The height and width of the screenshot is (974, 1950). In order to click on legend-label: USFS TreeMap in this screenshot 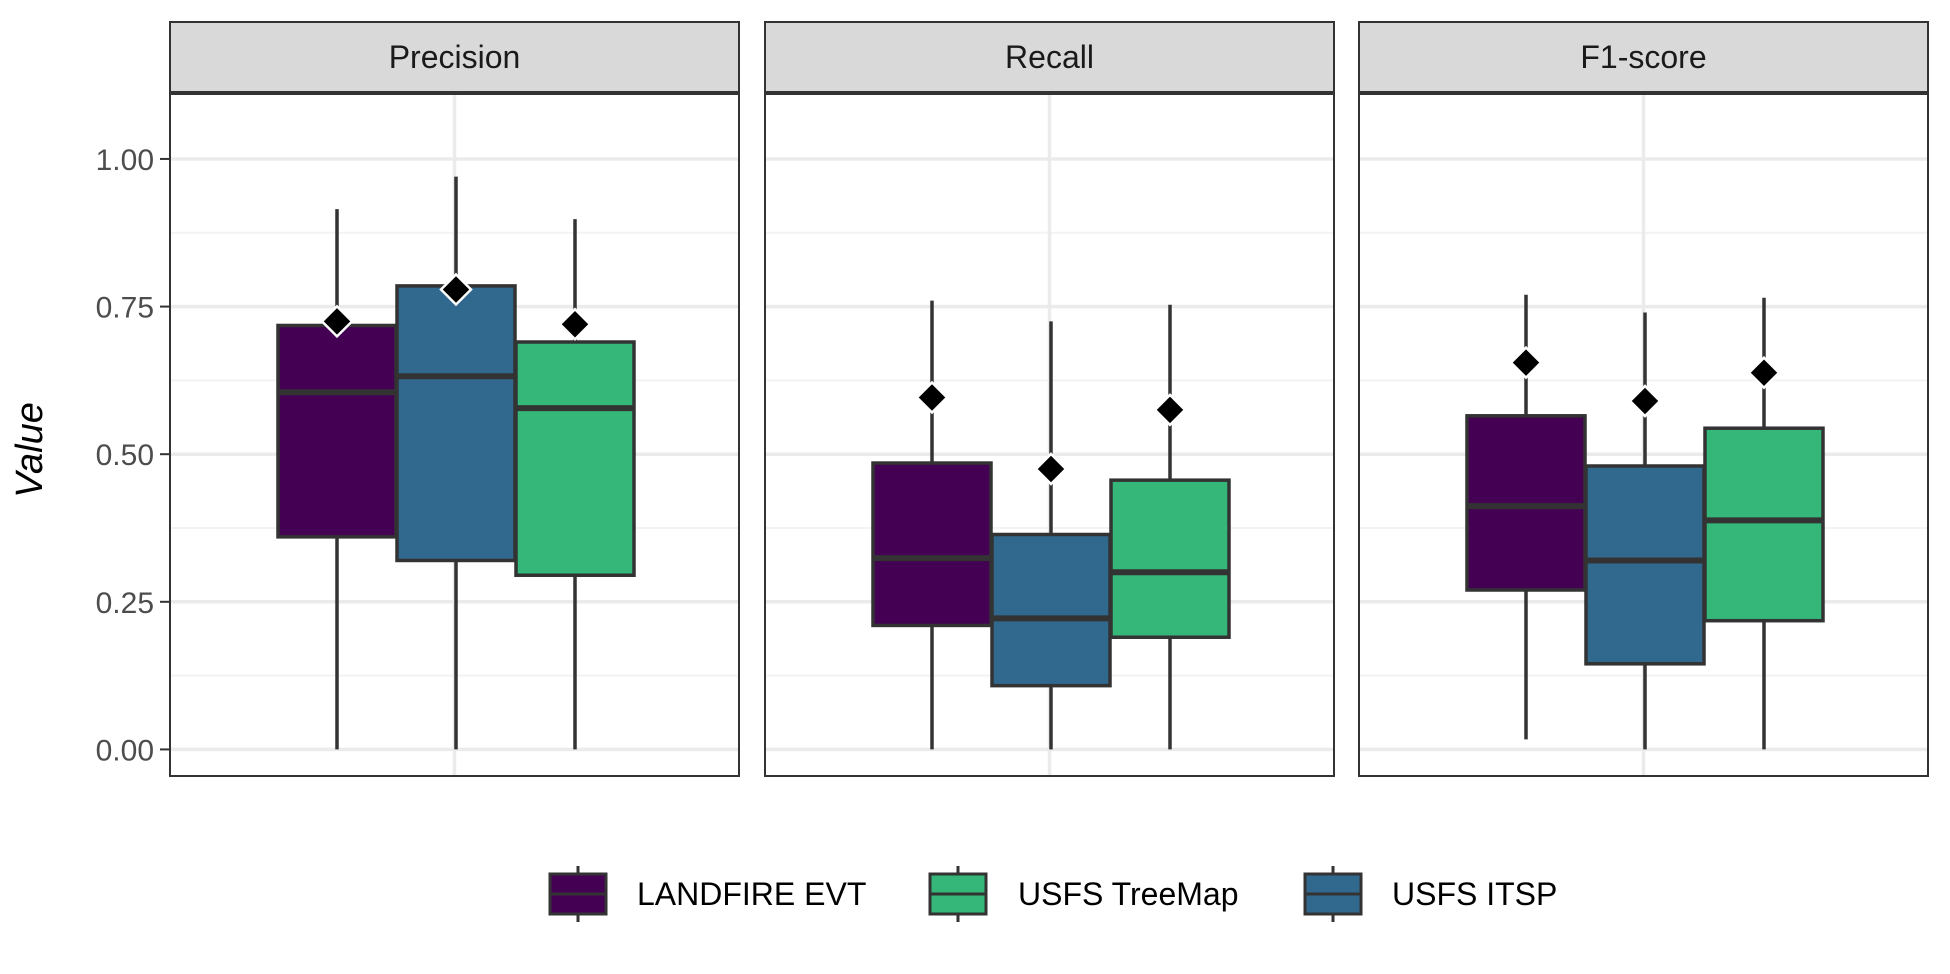, I will do `click(1128, 894)`.